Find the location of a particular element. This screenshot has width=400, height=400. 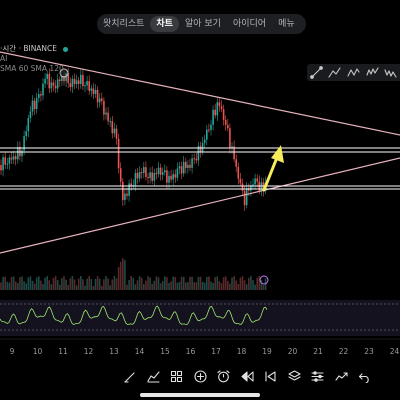

symbol-label: ·시간 · BINANCE is located at coordinates (29, 48).